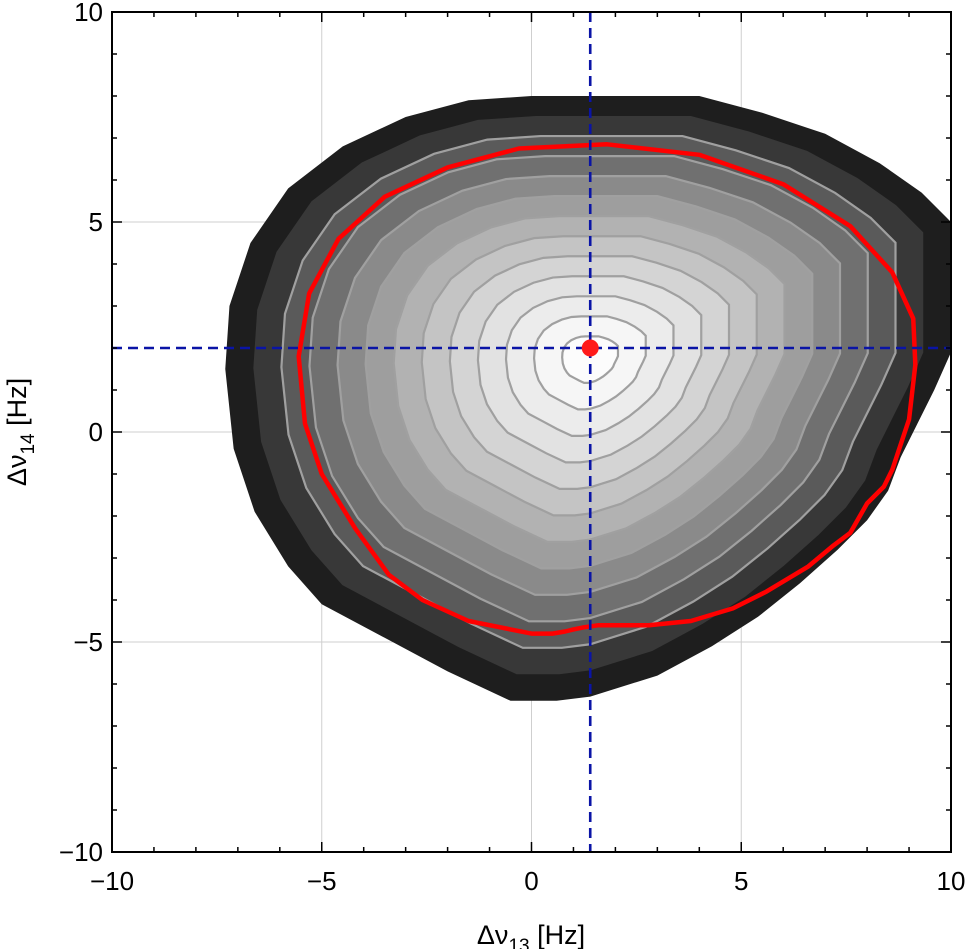  Describe the element at coordinates (741, 881) in the screenshot. I see `x-tick-label-3: 5` at that location.